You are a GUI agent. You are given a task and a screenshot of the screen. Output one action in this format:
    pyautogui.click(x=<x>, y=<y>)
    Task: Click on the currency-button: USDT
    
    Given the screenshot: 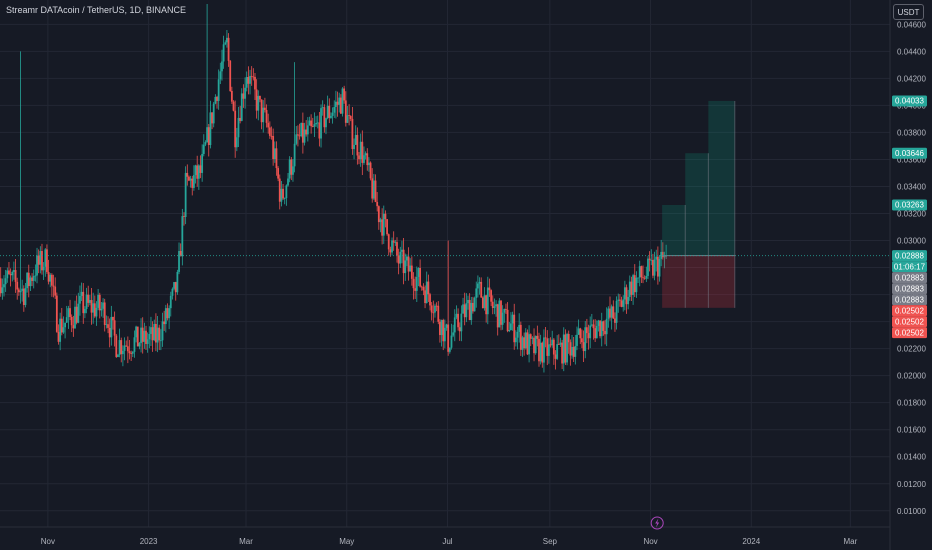 What is the action you would take?
    pyautogui.click(x=908, y=12)
    